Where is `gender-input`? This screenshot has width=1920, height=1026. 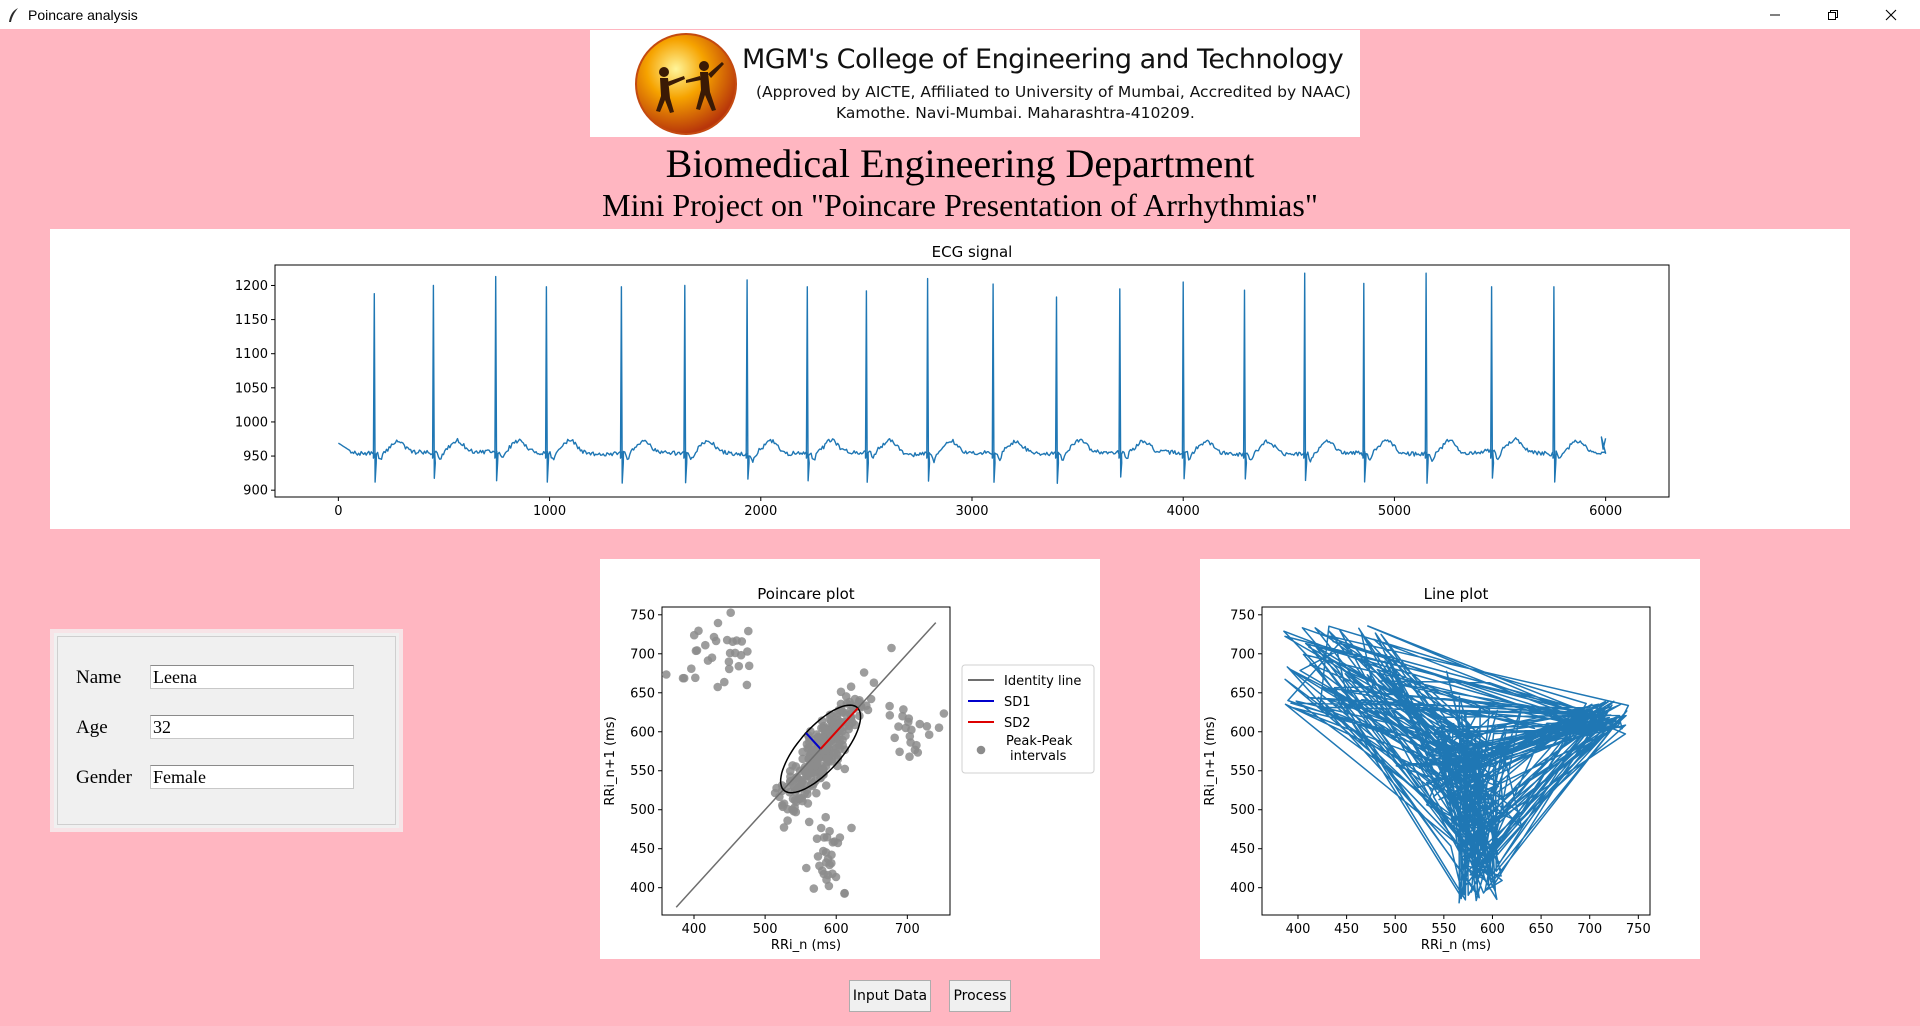
gender-input is located at coordinates (252, 777).